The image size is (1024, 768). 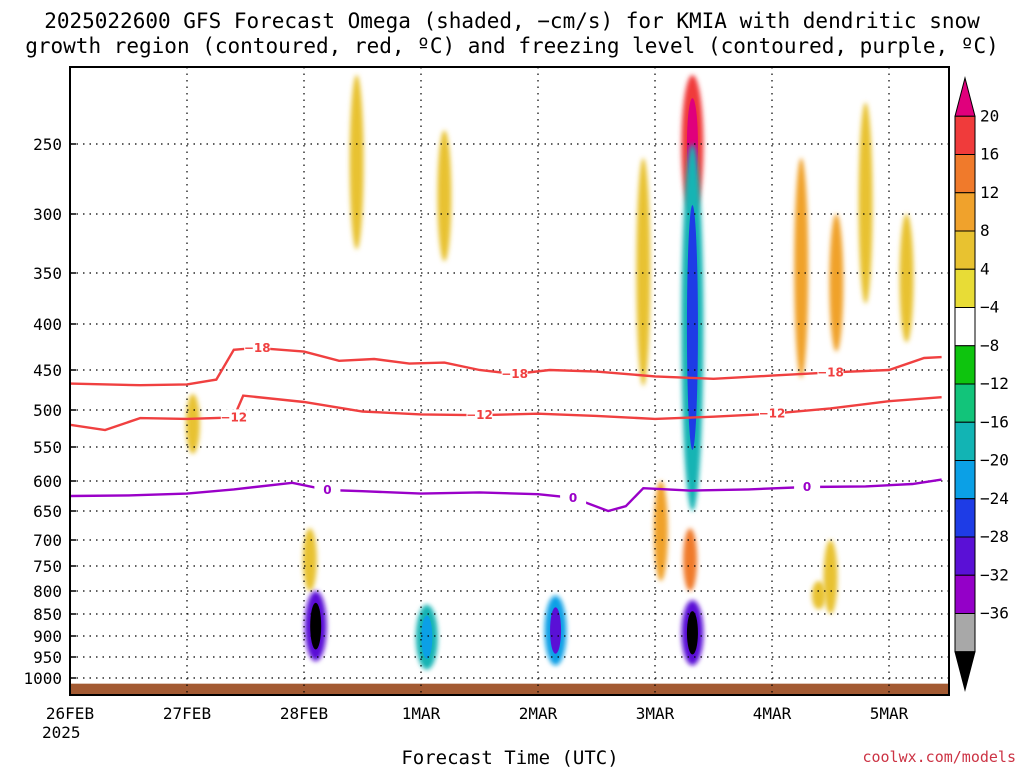 What do you see at coordinates (47, 614) in the screenshot?
I see `y-tick-label: 850` at bounding box center [47, 614].